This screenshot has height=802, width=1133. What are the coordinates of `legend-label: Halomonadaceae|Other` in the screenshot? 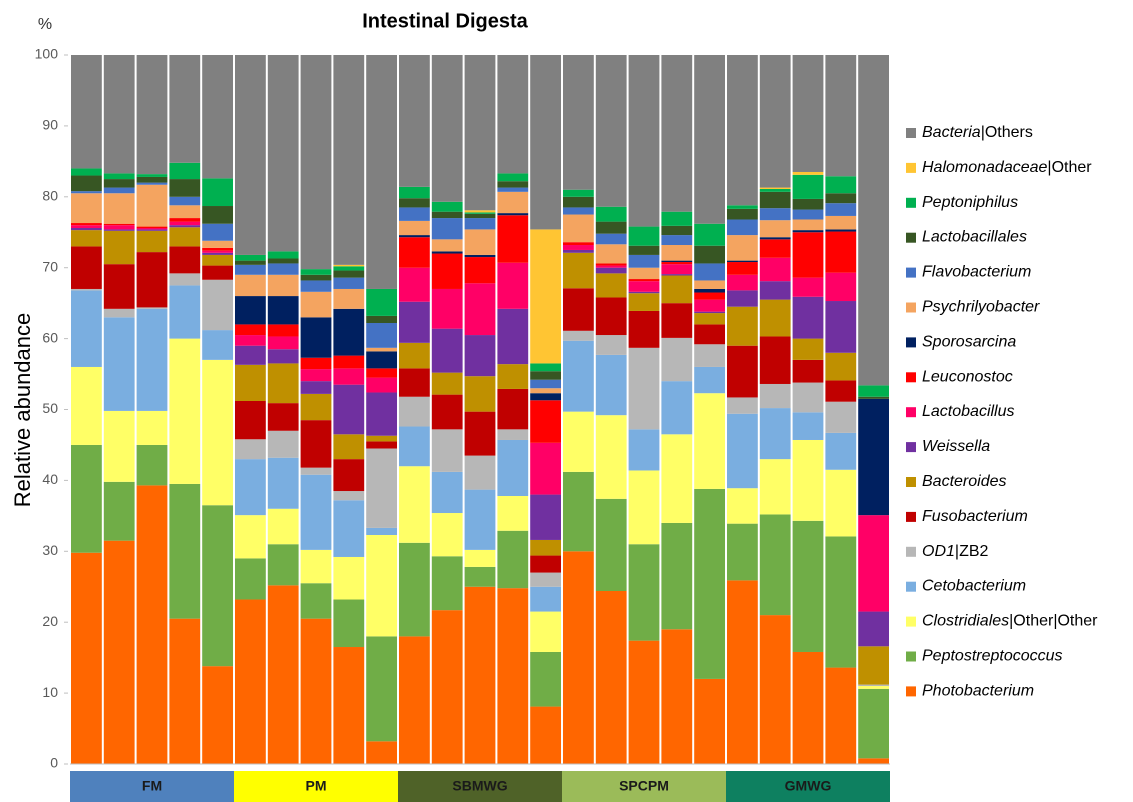 It's located at (1007, 167).